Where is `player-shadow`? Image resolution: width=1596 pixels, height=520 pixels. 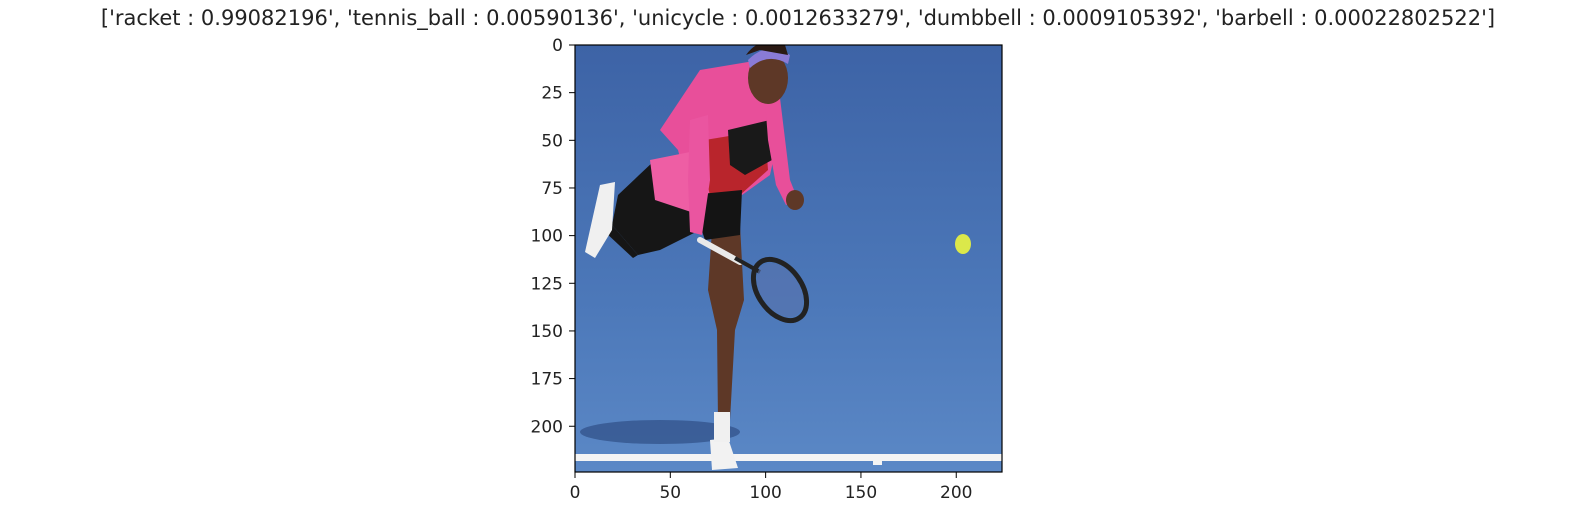
player-shadow is located at coordinates (660, 432).